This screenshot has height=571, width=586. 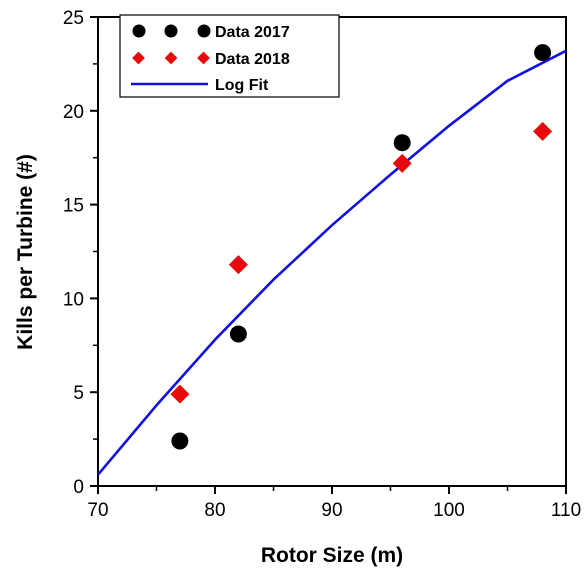 I want to click on x-tick-label: 70, so click(x=97, y=510).